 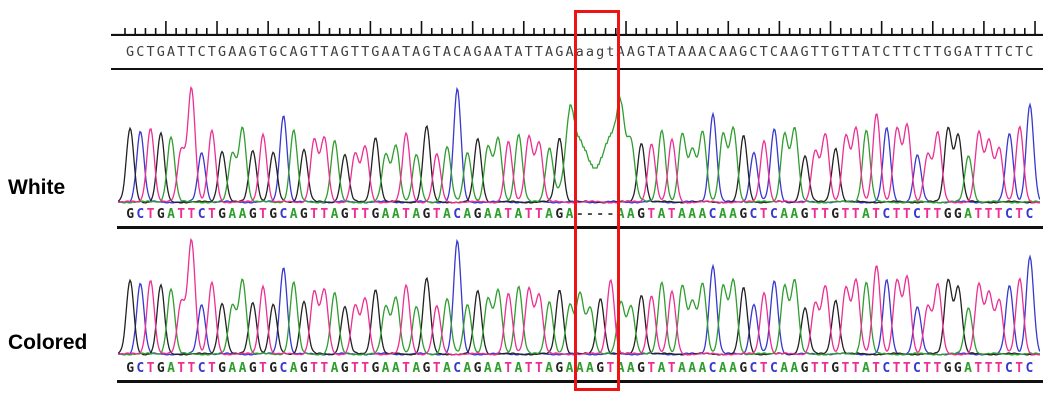 I want to click on base-letter: -, so click(x=579, y=214).